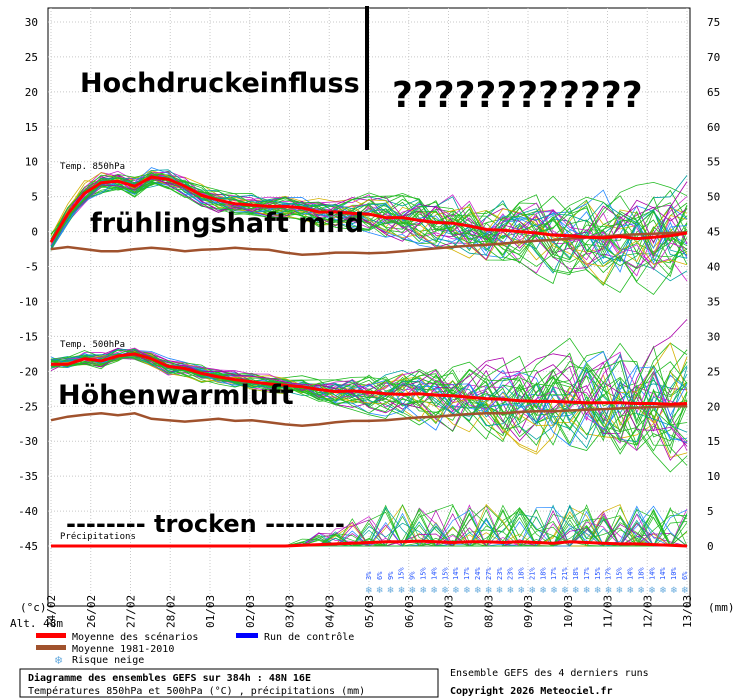 This screenshot has width=740, height=700. What do you see at coordinates (500, 573) in the screenshot?
I see `snow-risk-label: 23%` at bounding box center [500, 573].